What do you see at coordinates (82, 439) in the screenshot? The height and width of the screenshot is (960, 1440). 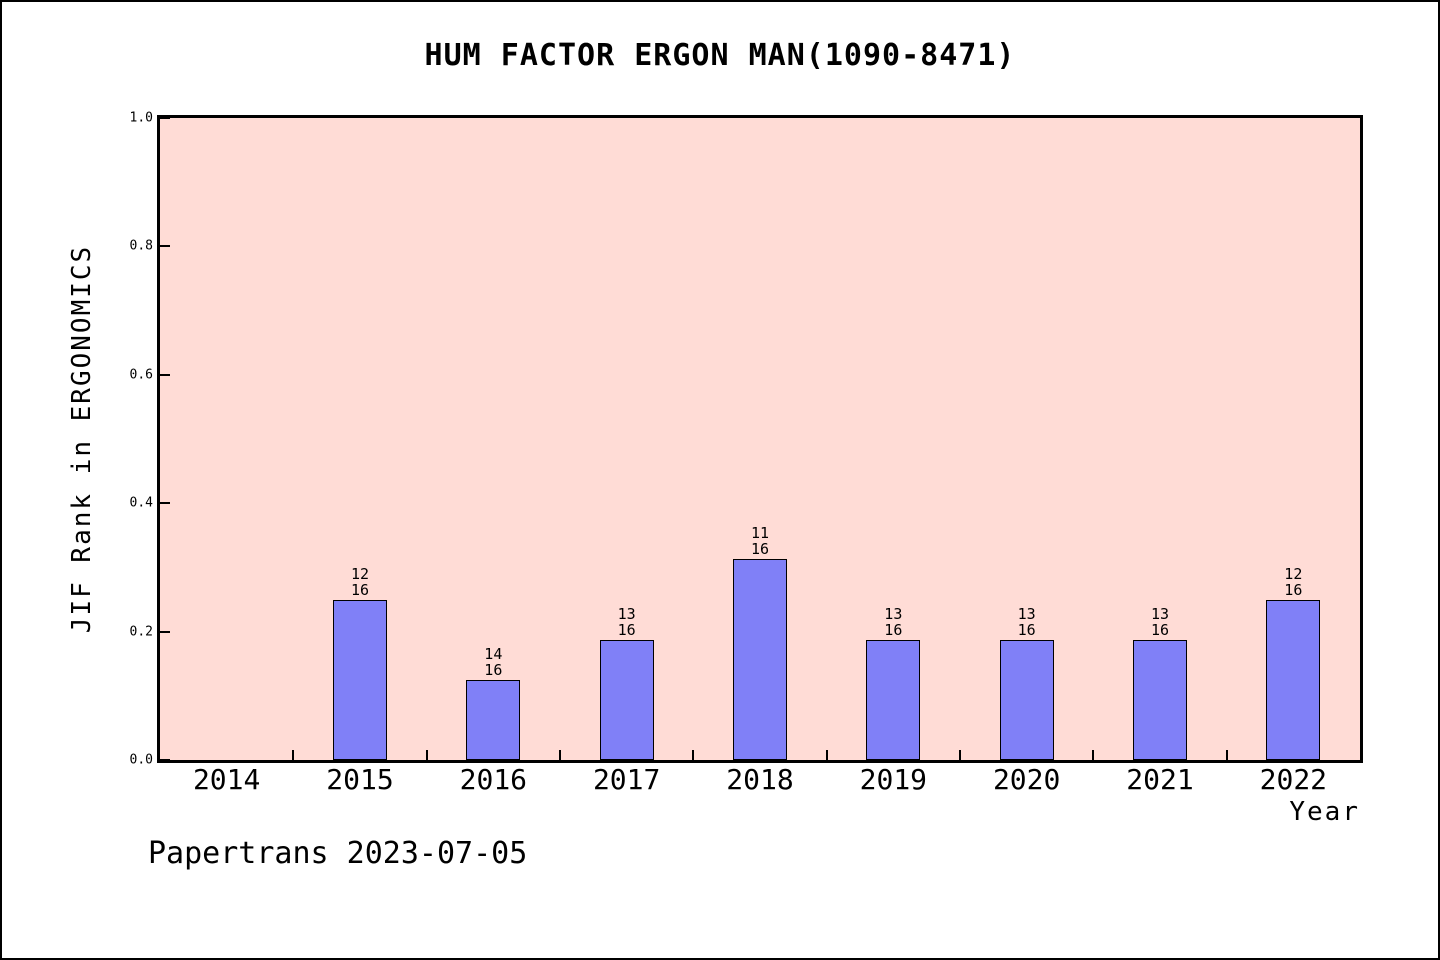 I see `y-axis-title: JIF Rank in ERGONOMICS` at bounding box center [82, 439].